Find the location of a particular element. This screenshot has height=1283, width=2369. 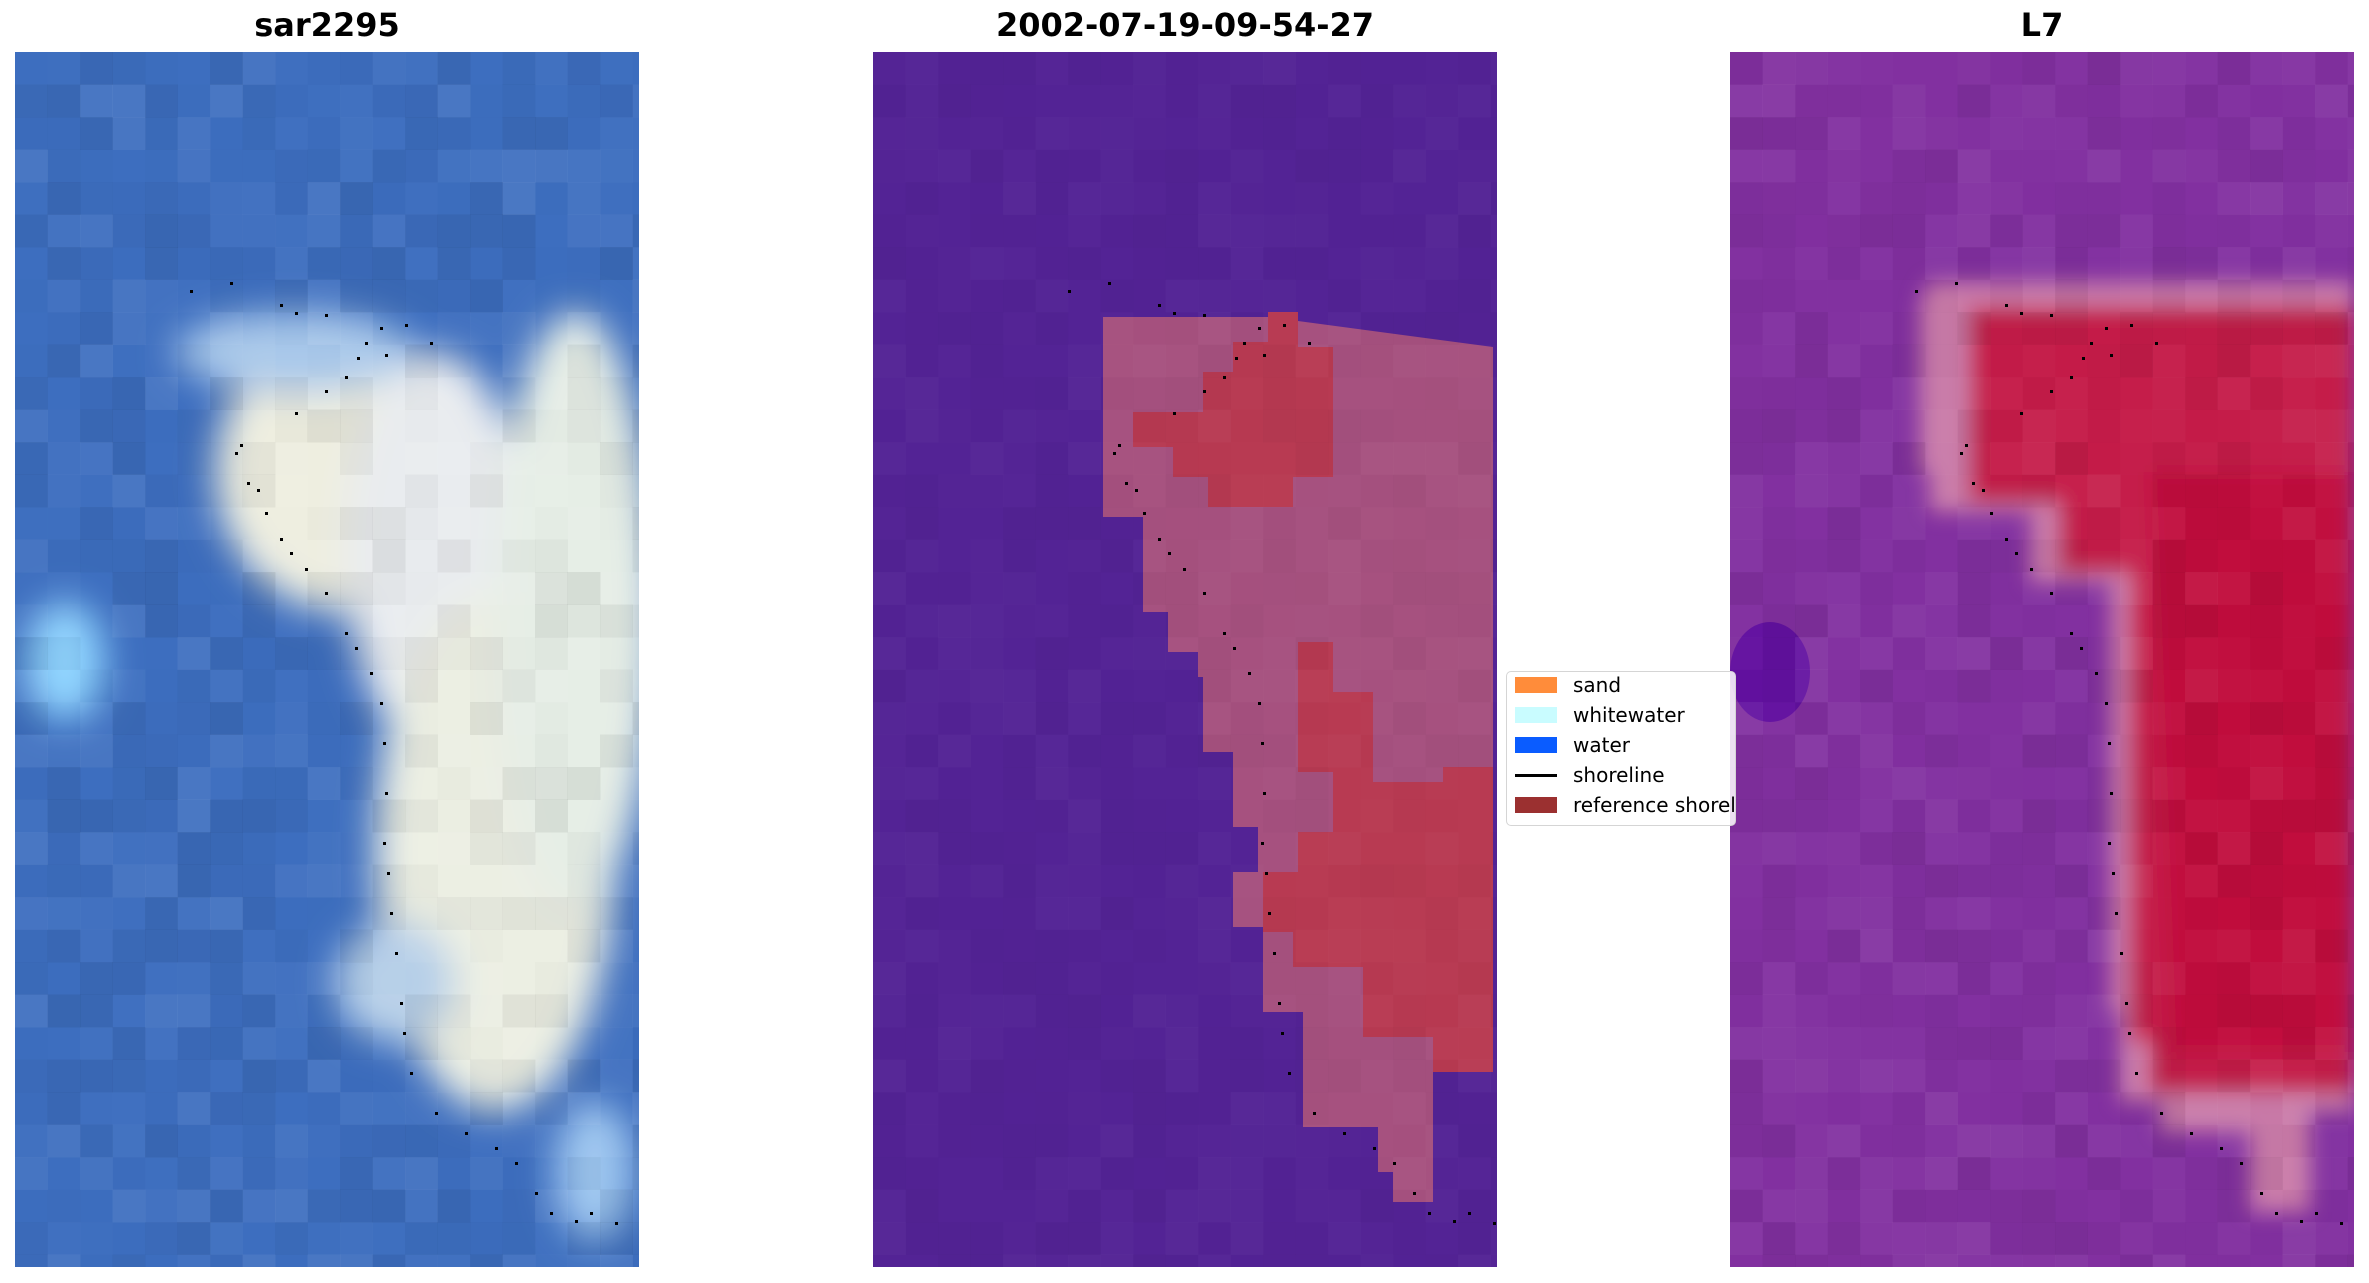

panel-title-satellite: L7 is located at coordinates (2042, 25).